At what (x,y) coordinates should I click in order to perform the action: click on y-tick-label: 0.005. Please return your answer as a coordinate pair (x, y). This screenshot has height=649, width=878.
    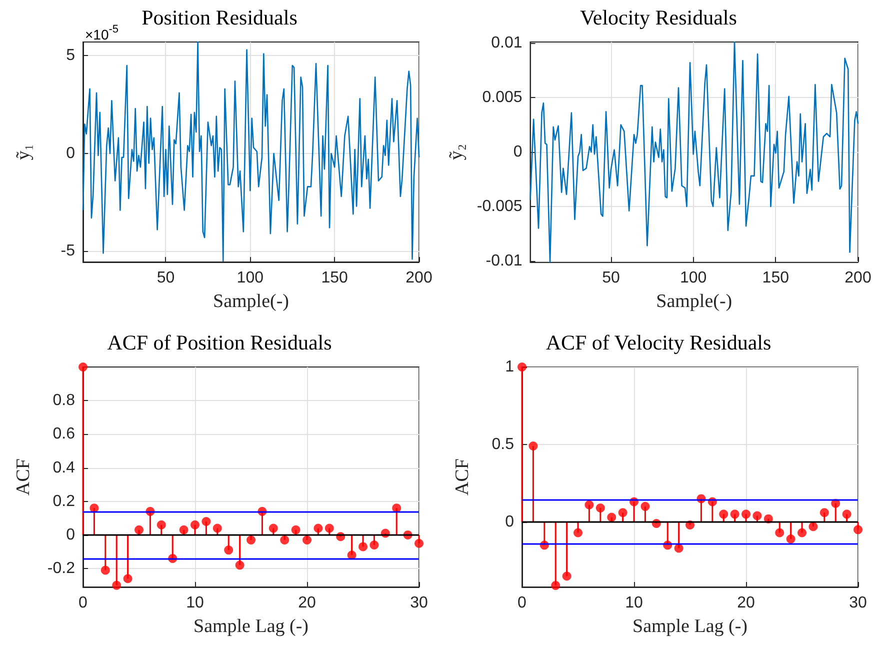
    Looking at the image, I should click on (502, 97).